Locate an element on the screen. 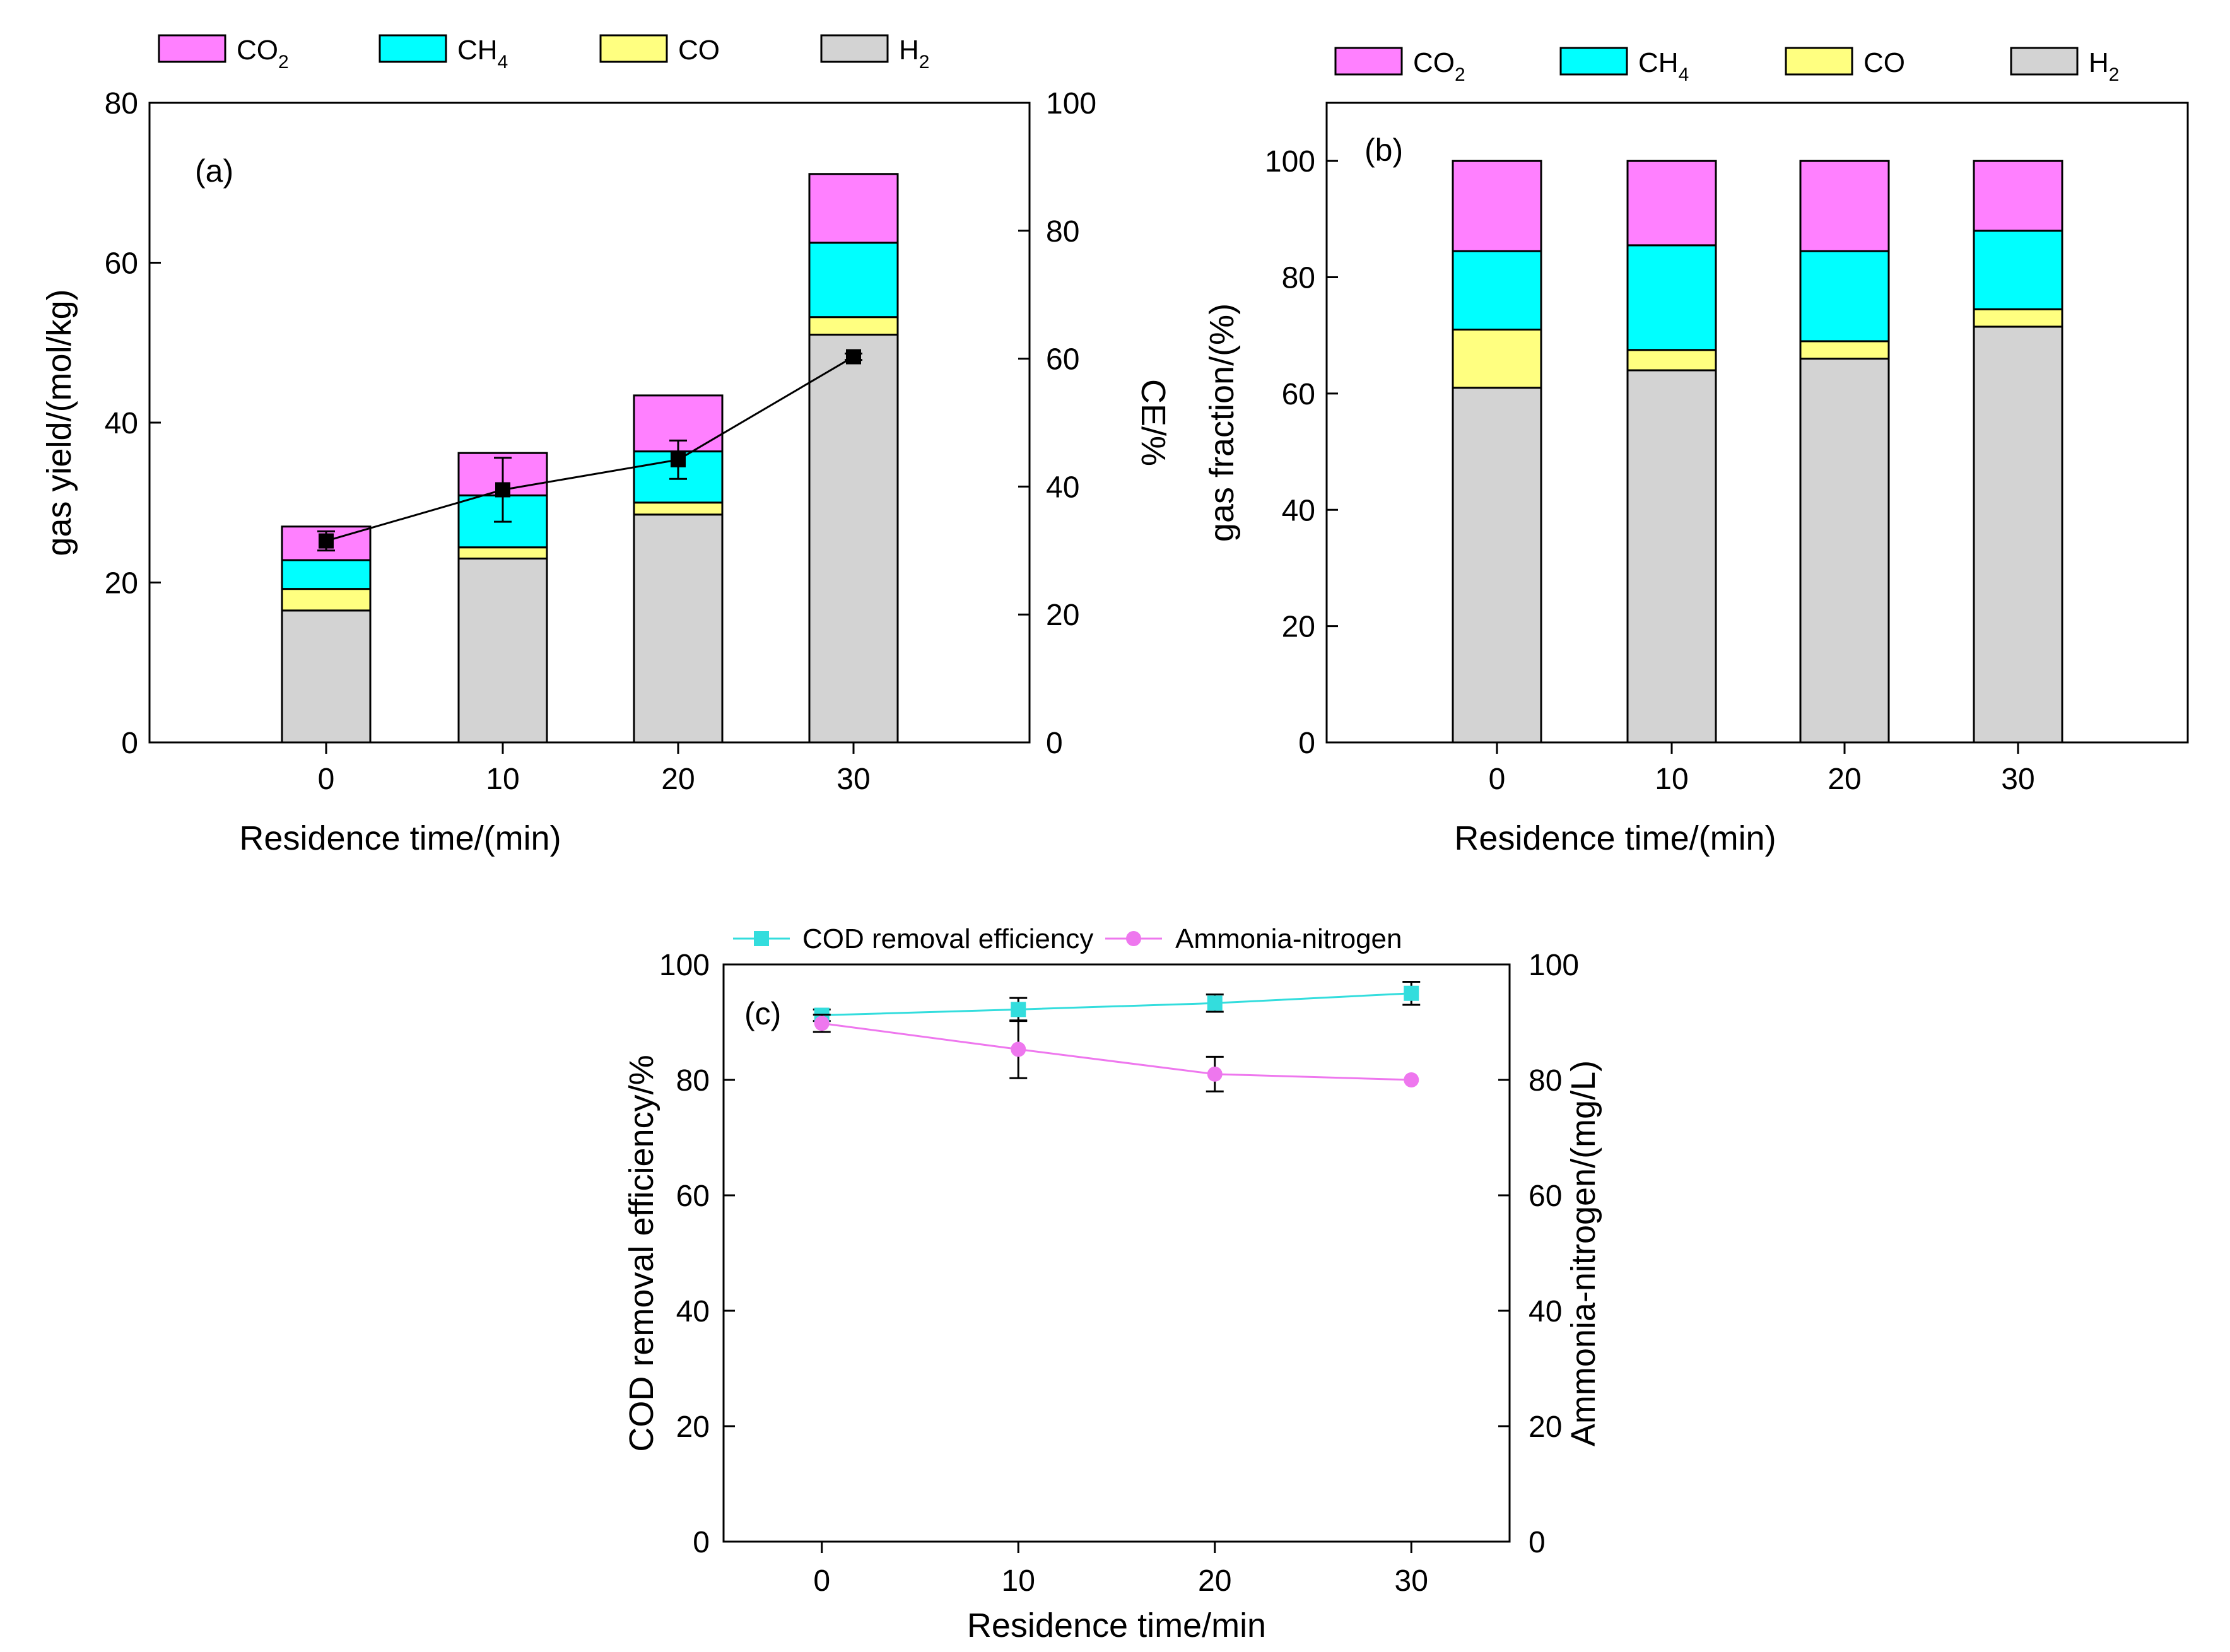  x-tick-label: 30 is located at coordinates (853, 780).